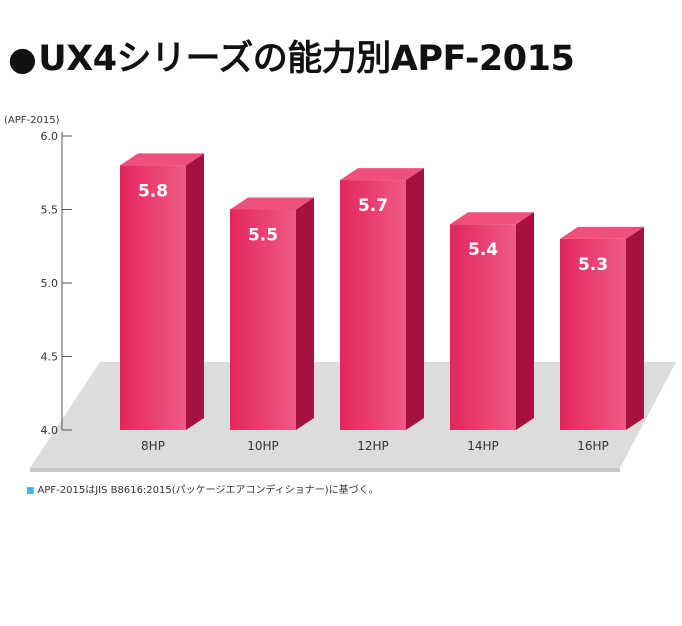  I want to click on bar: 5.3, so click(602, 328).